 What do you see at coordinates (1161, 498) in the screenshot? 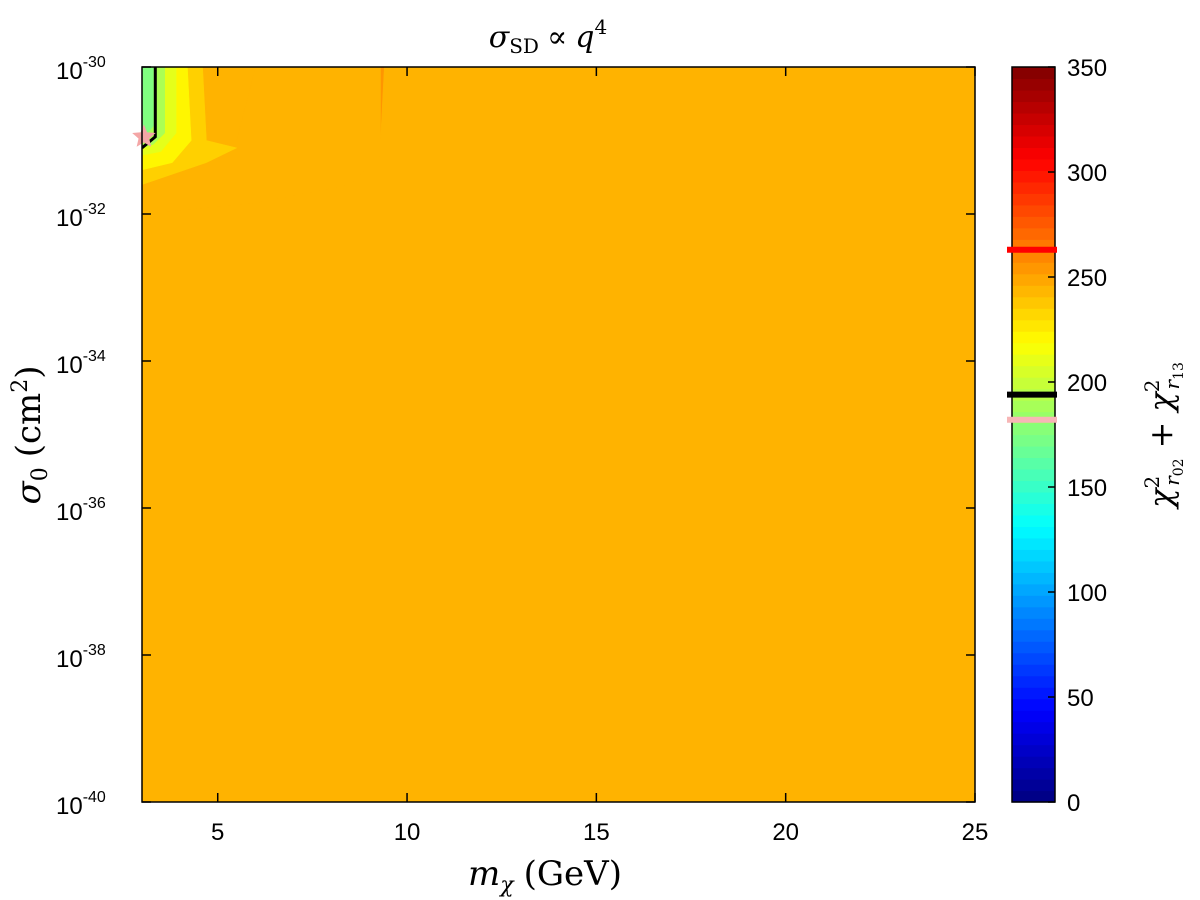
I see `cbar-chi-1: χ` at bounding box center [1161, 498].